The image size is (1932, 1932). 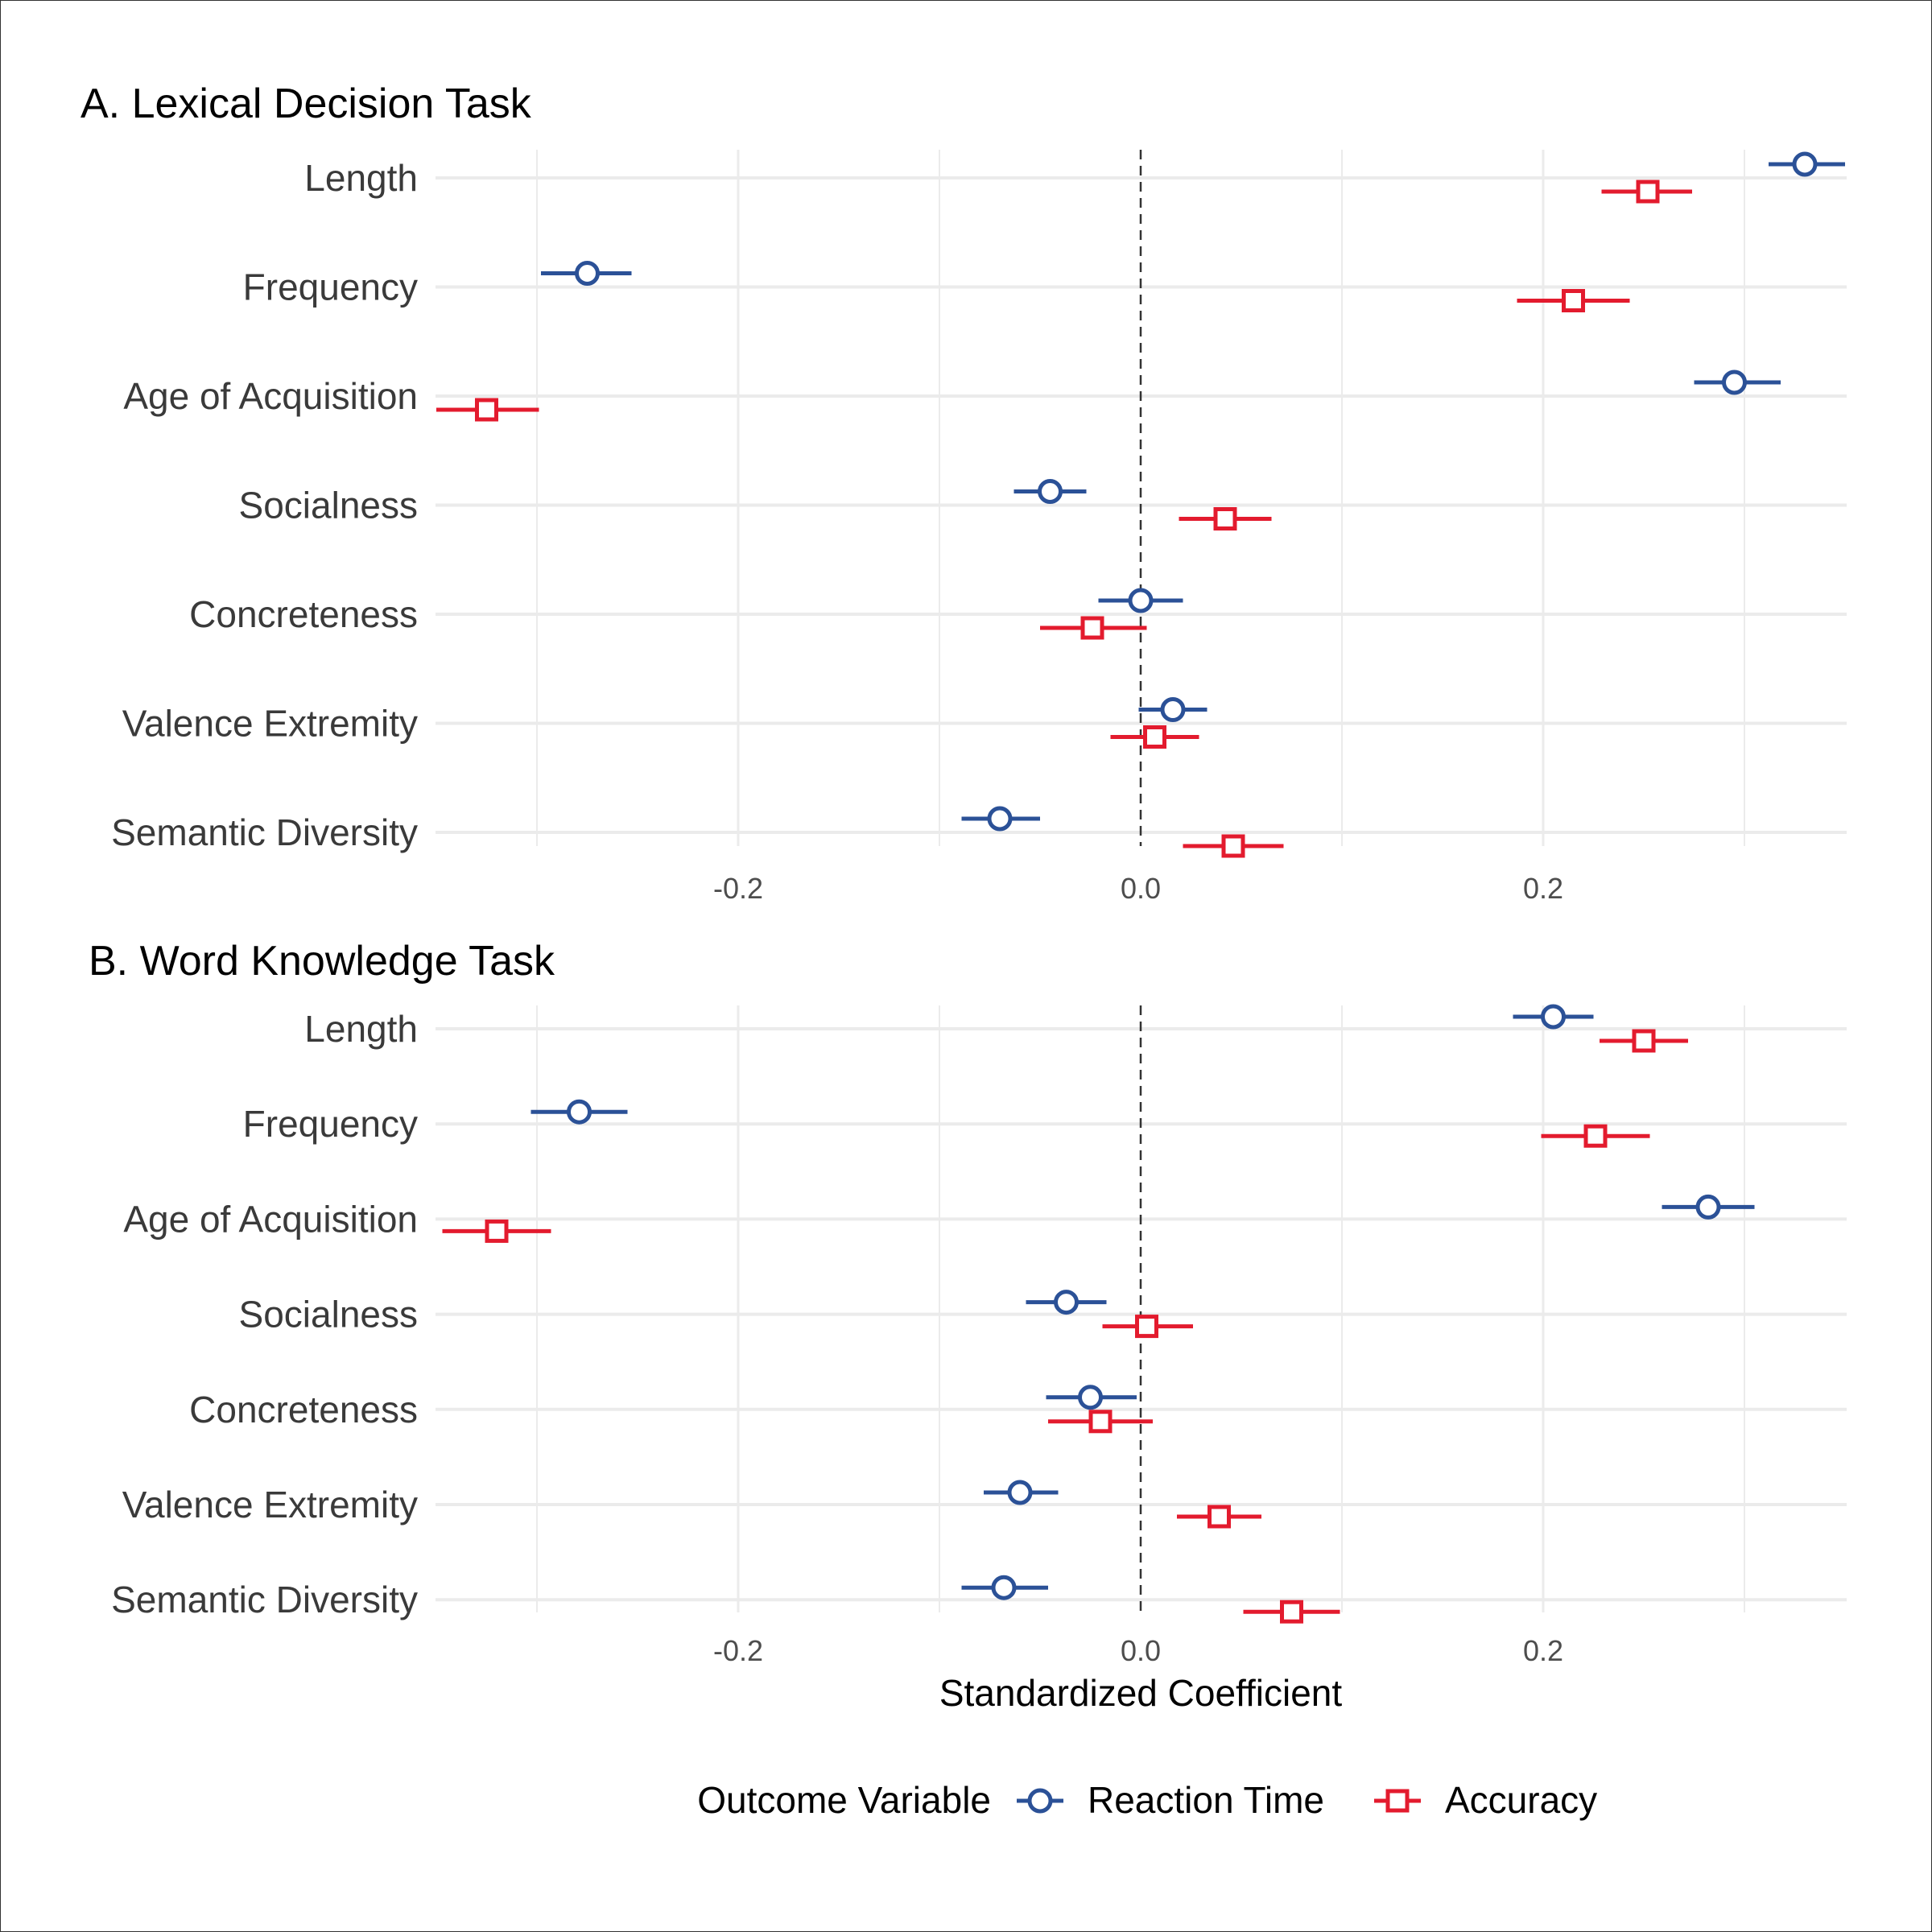 I want to click on circle-icon, so click(x=1040, y=1801).